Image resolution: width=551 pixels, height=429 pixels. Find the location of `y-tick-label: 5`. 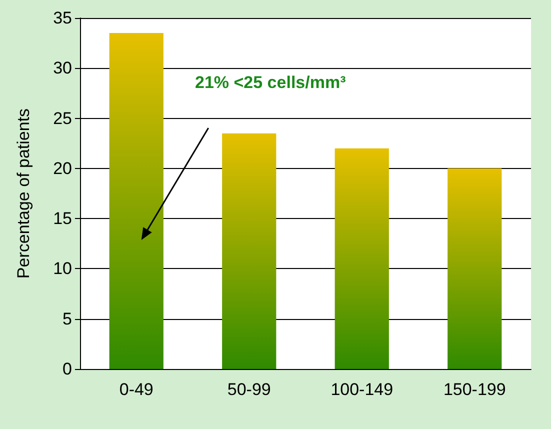

y-tick-label: 5 is located at coordinates (67, 318).